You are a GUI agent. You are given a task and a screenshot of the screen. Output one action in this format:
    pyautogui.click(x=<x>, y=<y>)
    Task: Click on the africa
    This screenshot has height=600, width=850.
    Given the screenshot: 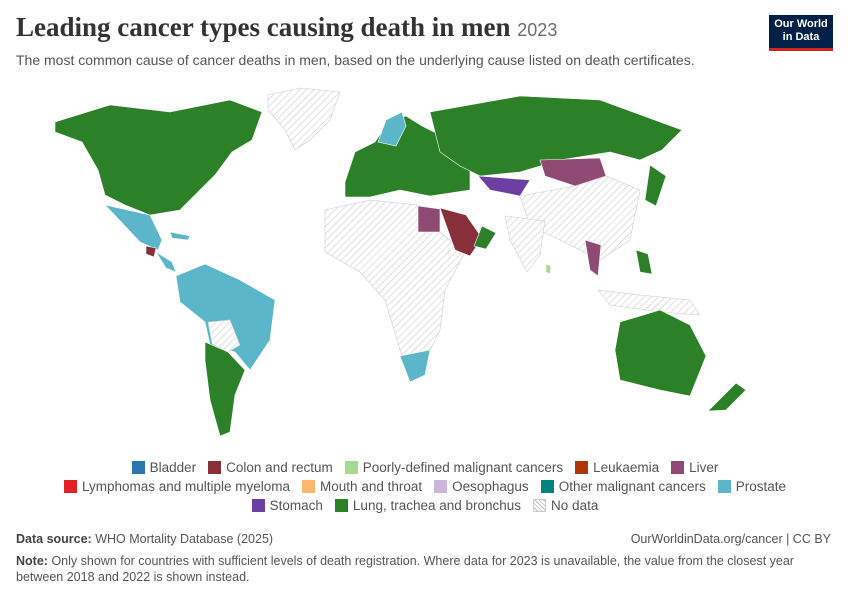 What is the action you would take?
    pyautogui.click(x=395, y=290)
    